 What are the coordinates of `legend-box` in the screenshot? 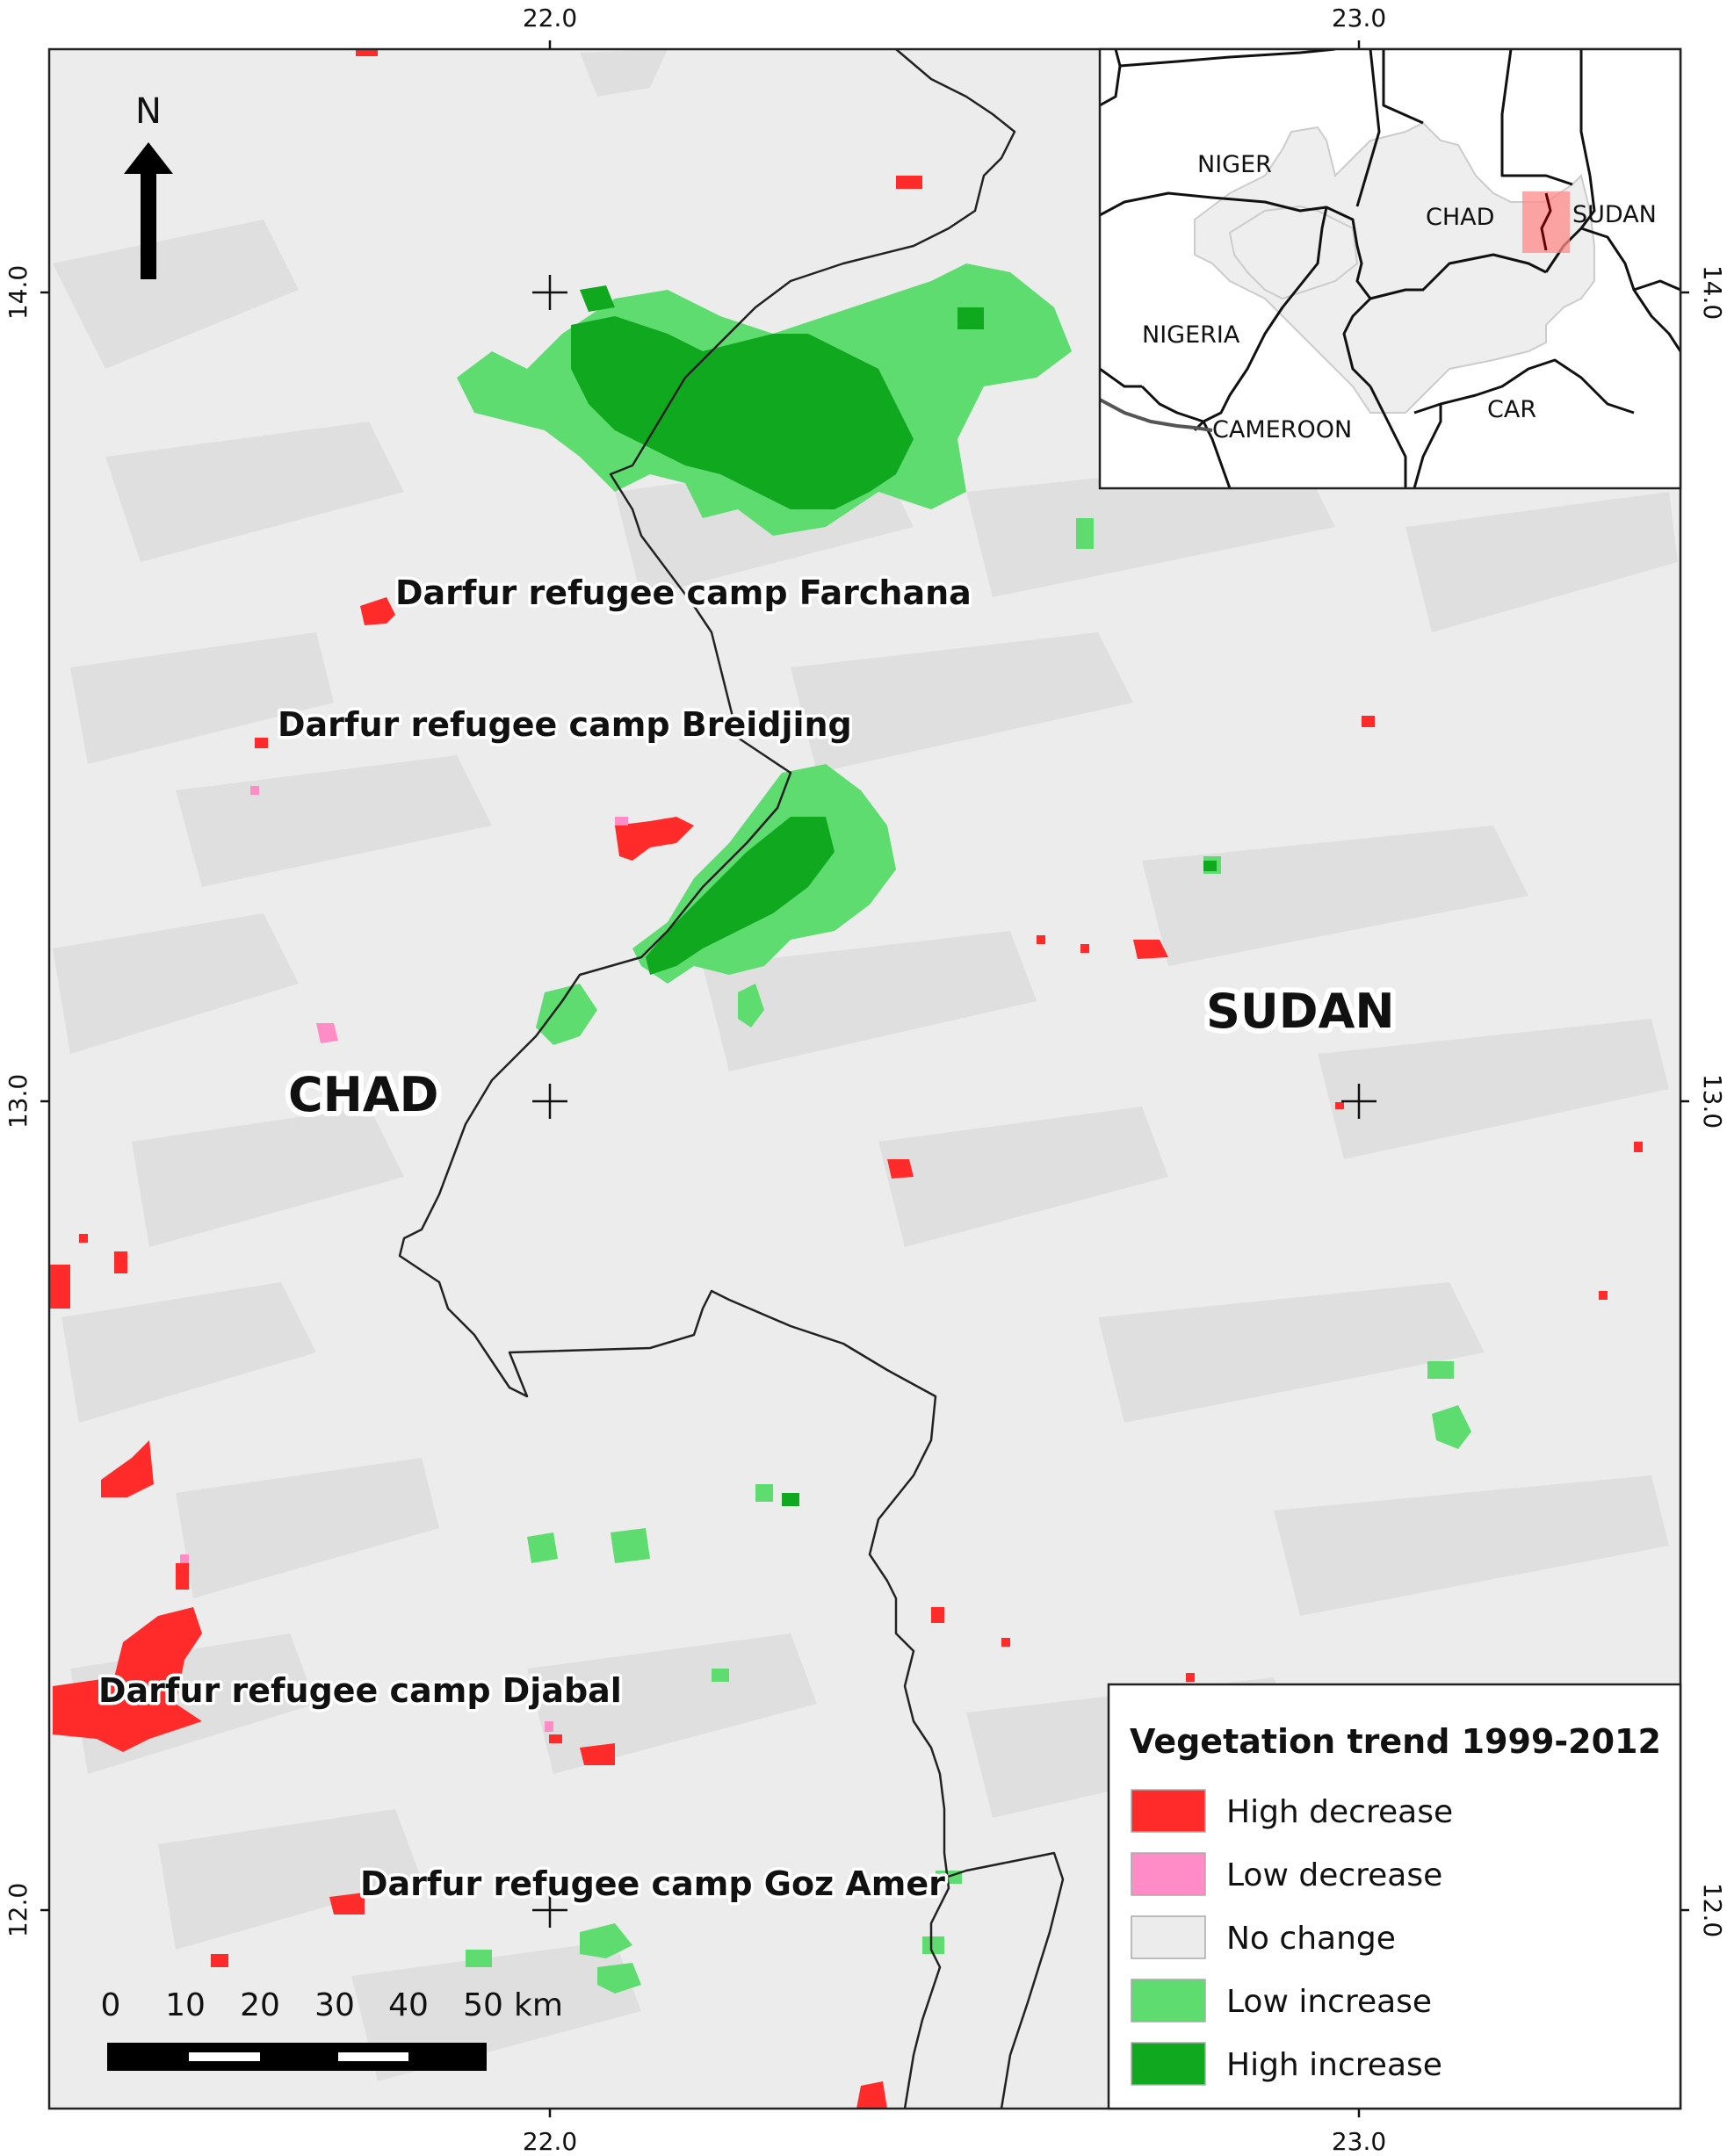 It's located at (1394, 1896).